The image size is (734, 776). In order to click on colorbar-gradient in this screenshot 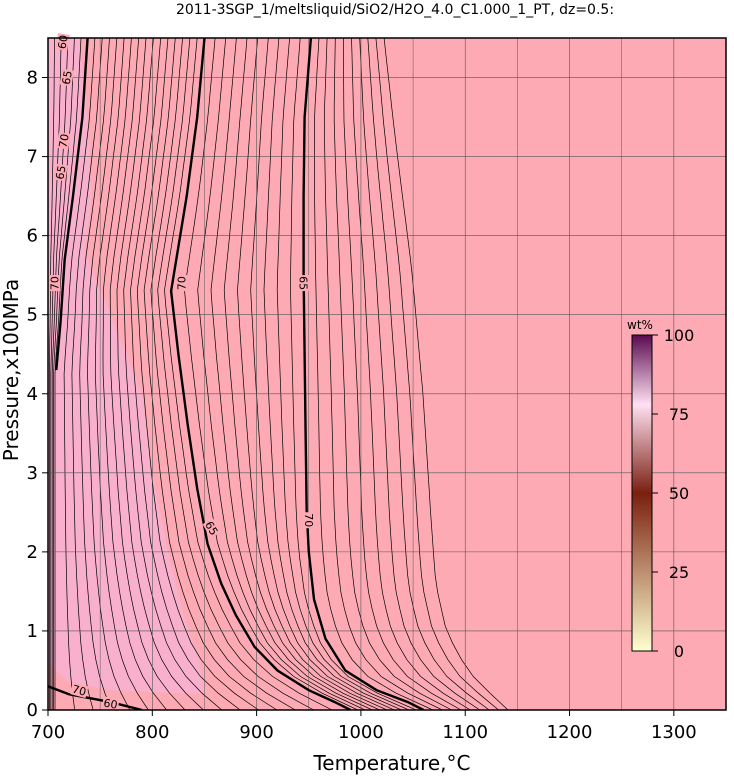, I will do `click(642, 493)`.